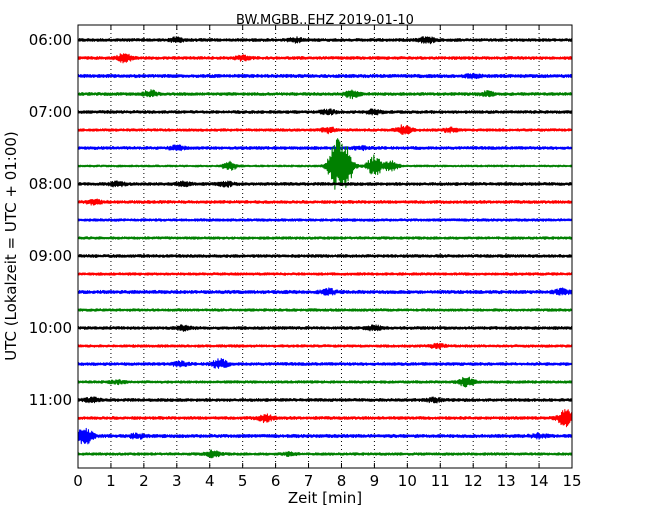 This screenshot has width=650, height=520. I want to click on x-tick-label-3: 3, so click(177, 481).